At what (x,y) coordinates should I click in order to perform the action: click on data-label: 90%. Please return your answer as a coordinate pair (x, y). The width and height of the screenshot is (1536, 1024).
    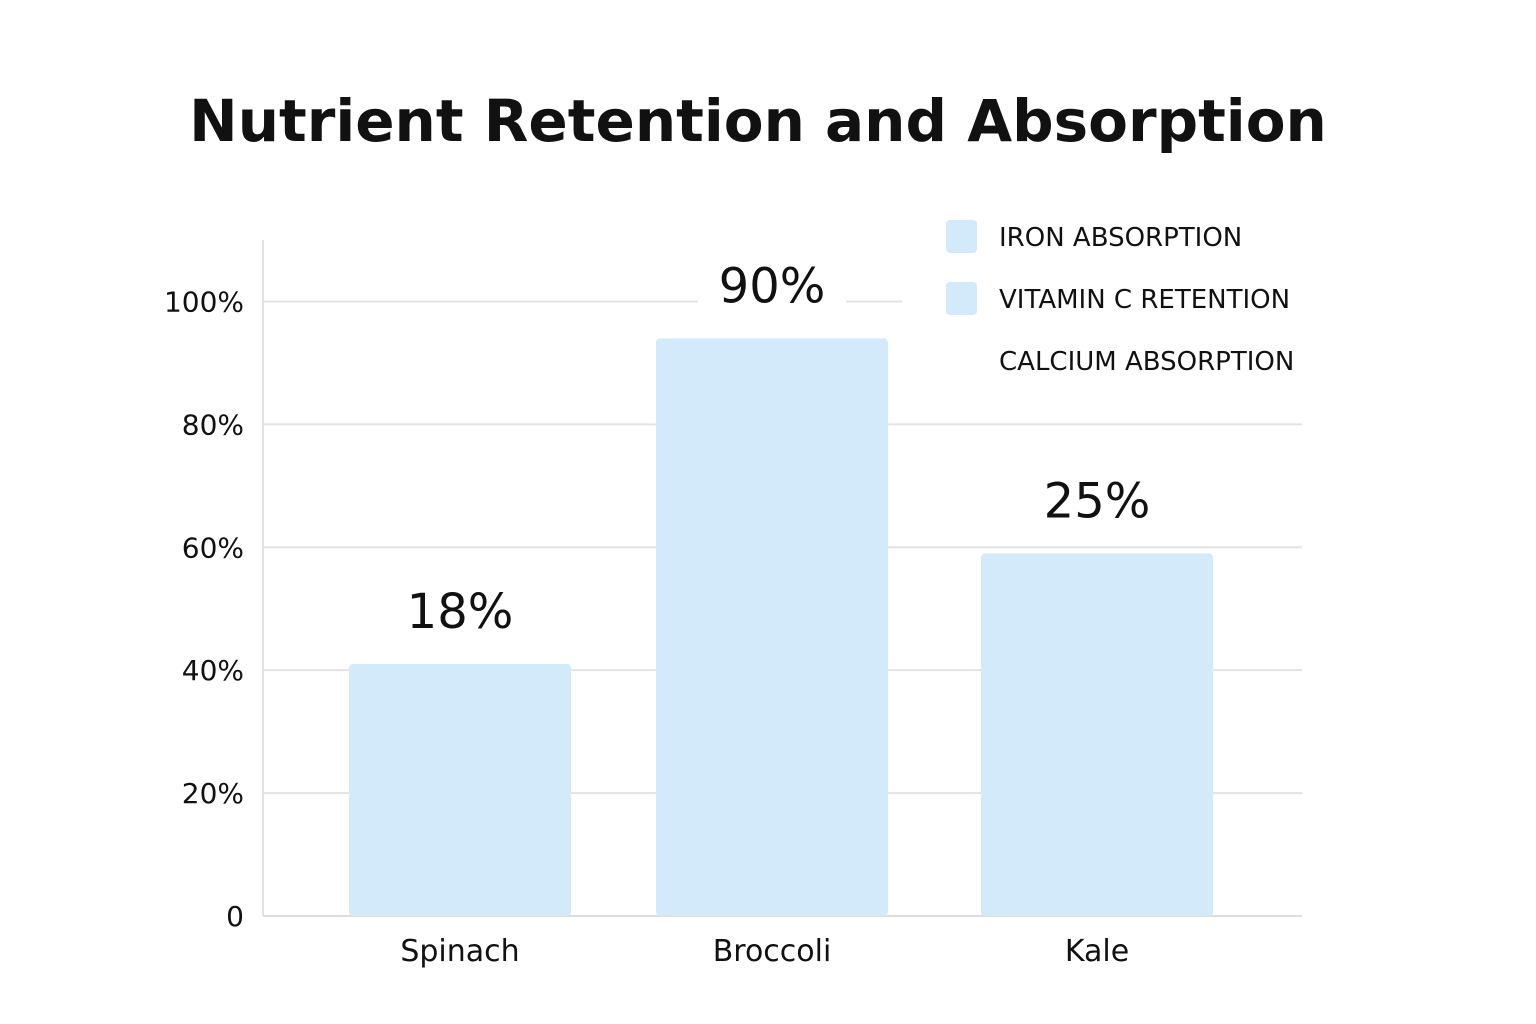
    Looking at the image, I should click on (772, 286).